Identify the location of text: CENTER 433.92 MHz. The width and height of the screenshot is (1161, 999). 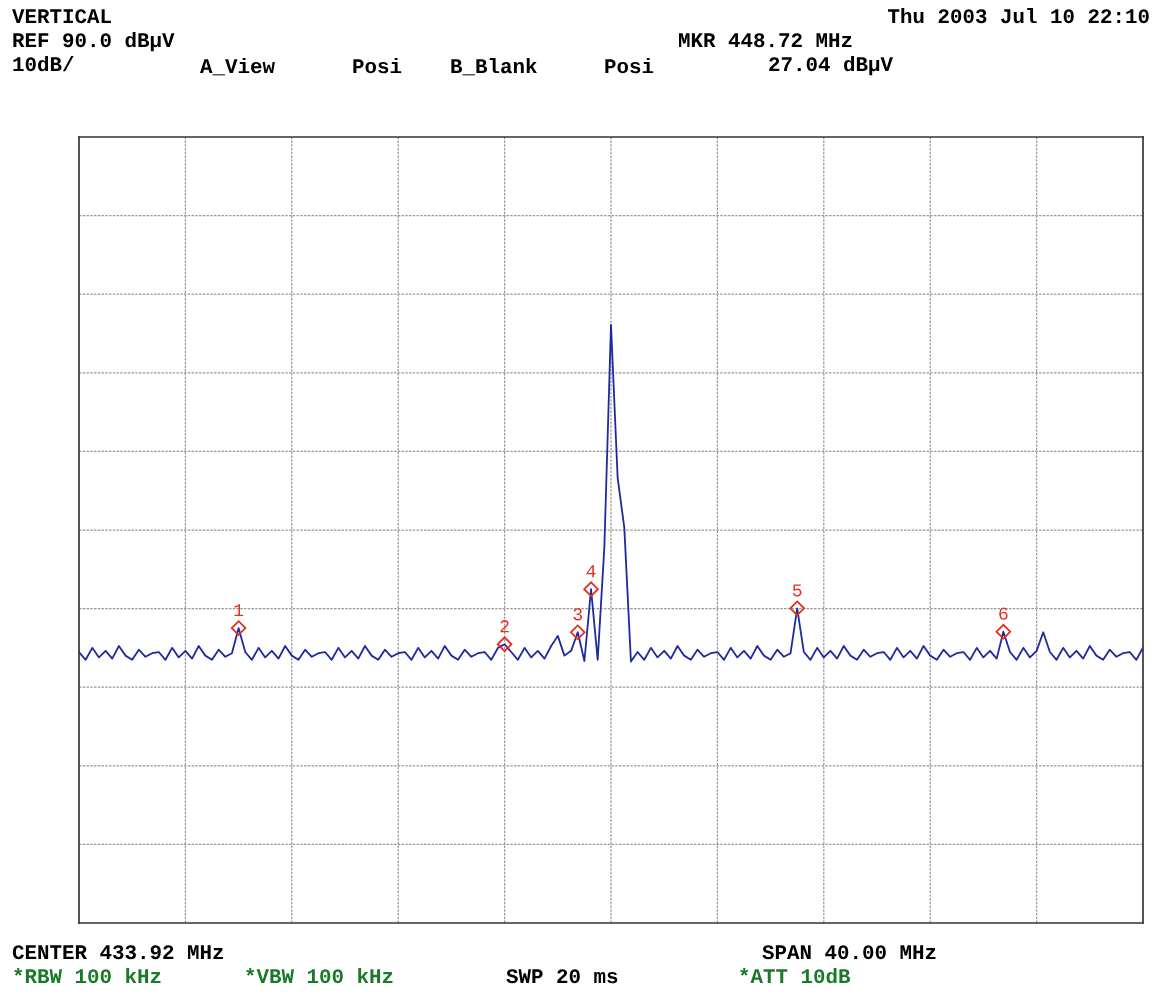
(117, 952).